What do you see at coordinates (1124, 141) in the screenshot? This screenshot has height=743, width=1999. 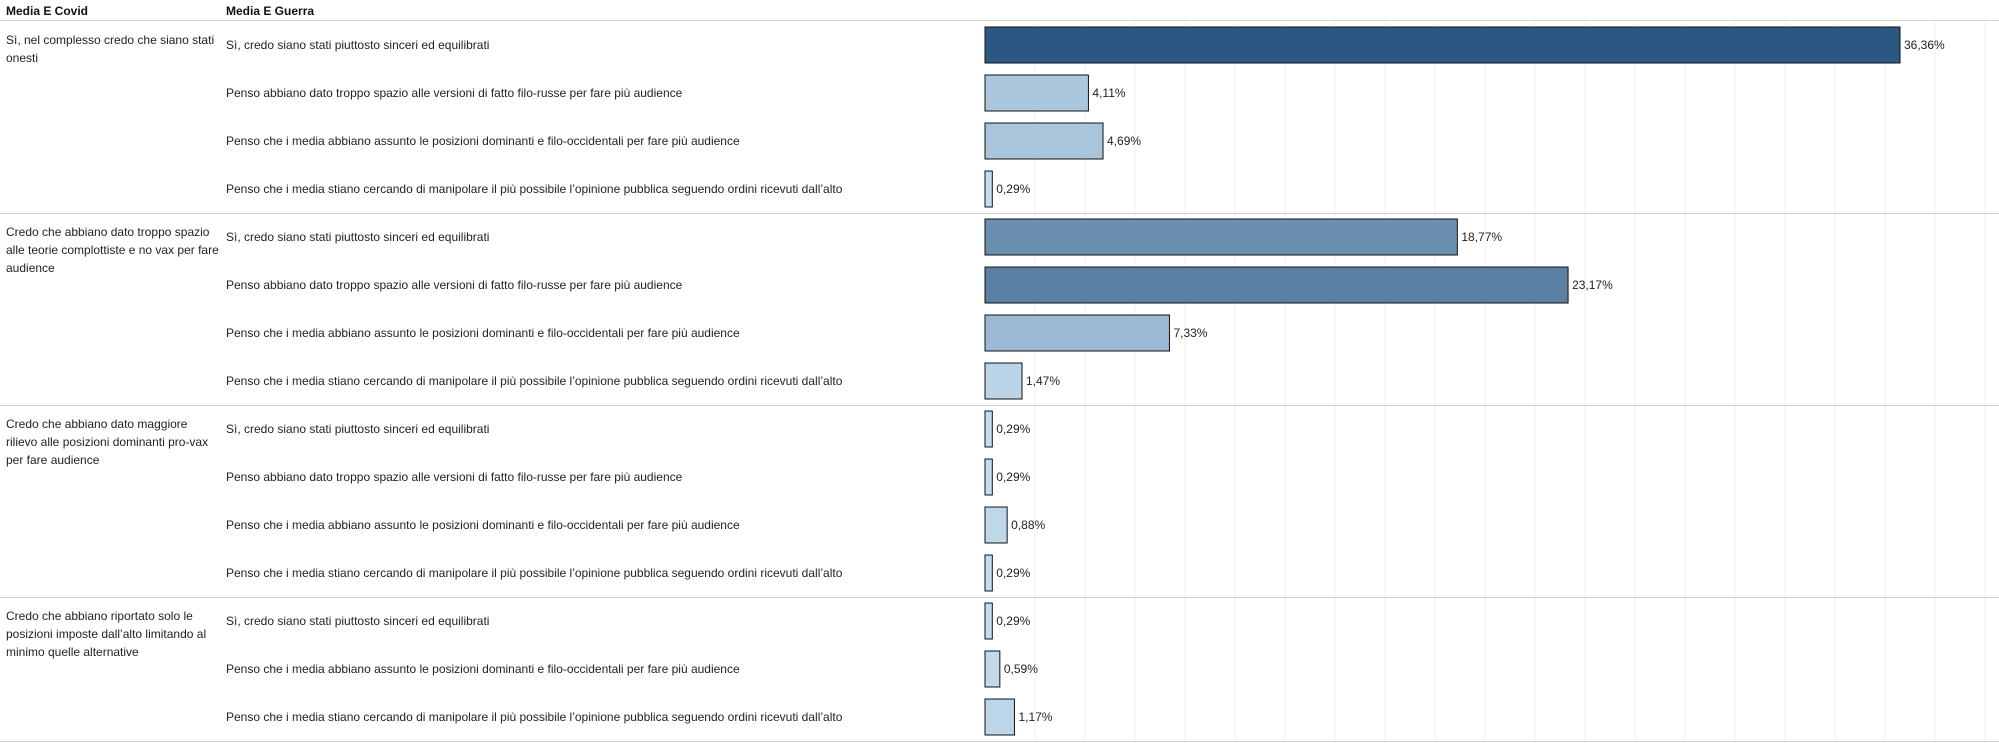 I see `value-label: 4,69%` at bounding box center [1124, 141].